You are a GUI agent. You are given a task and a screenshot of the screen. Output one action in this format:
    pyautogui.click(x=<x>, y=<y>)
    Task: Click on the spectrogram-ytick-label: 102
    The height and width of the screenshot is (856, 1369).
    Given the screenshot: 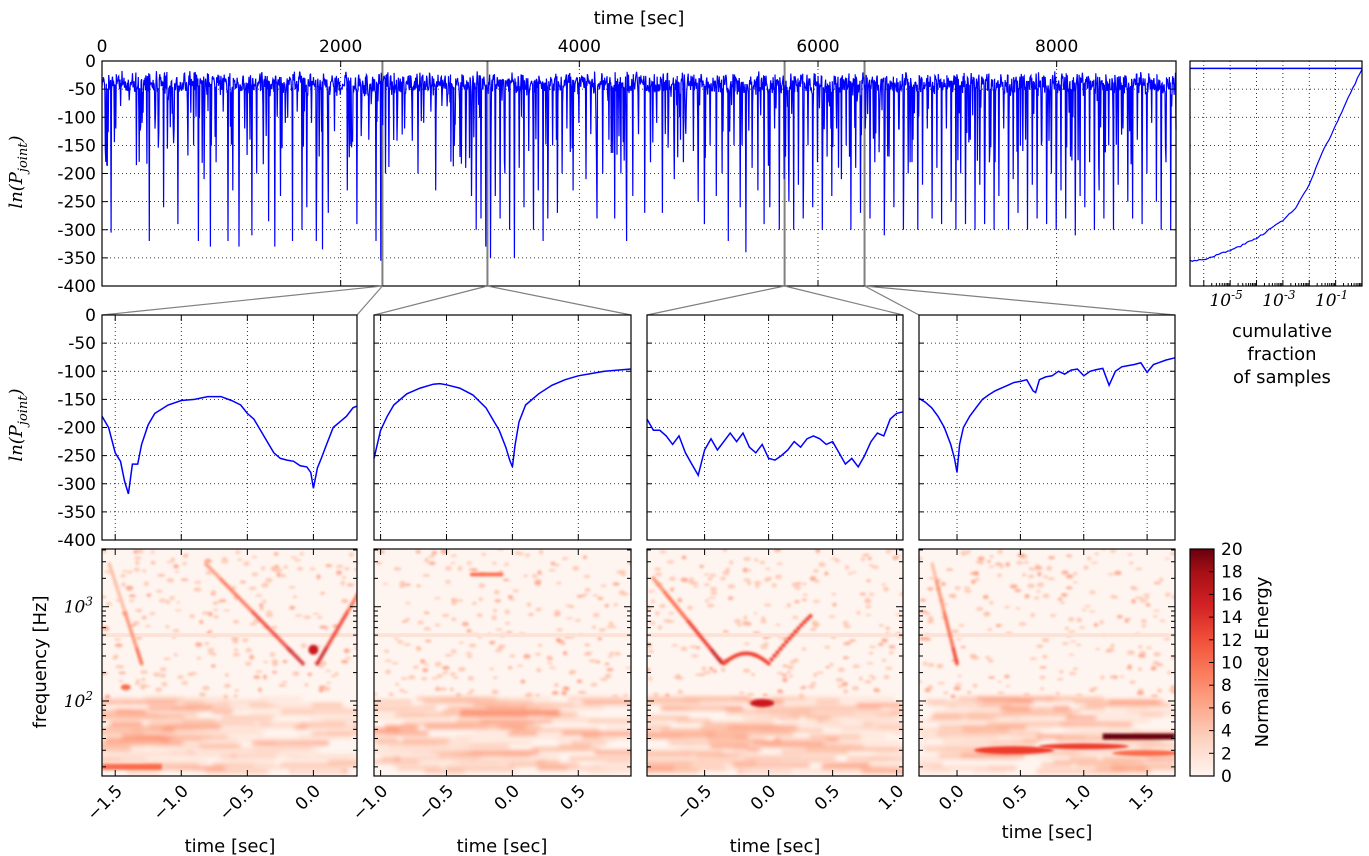 What is the action you would take?
    pyautogui.click(x=78, y=700)
    